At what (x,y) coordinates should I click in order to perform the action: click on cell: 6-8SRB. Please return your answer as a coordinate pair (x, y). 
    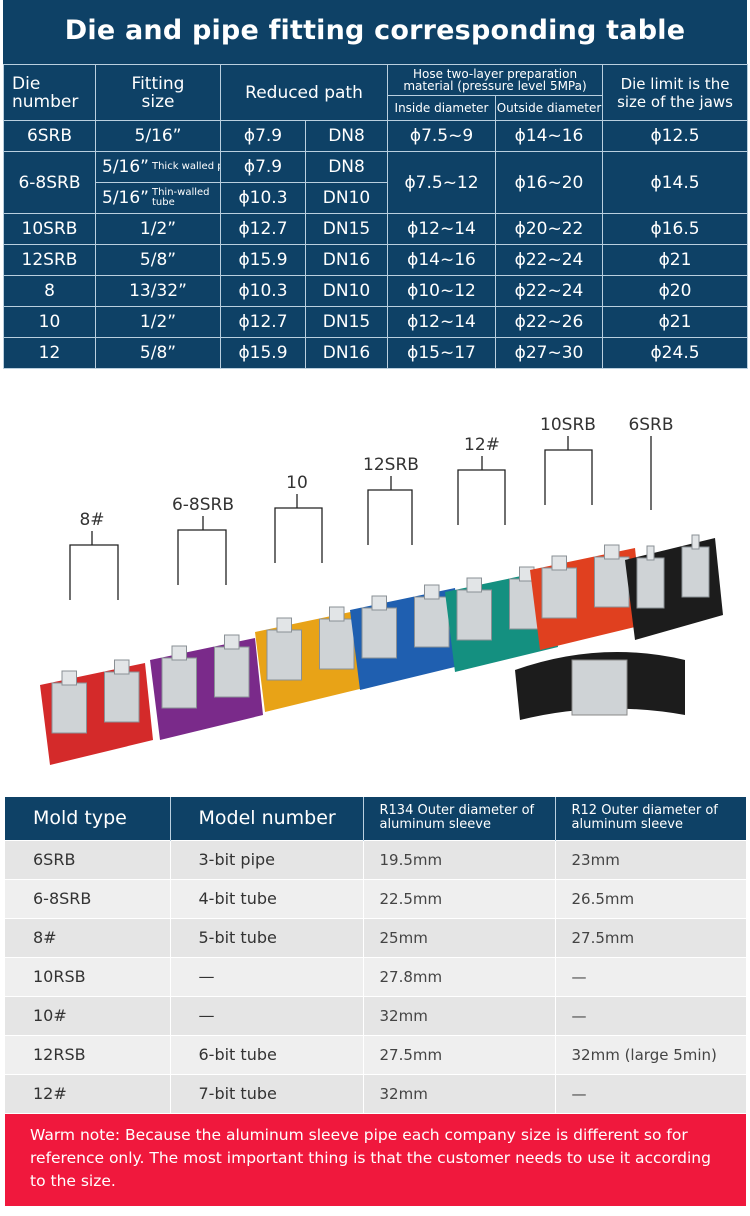
    Looking at the image, I should click on (88, 898).